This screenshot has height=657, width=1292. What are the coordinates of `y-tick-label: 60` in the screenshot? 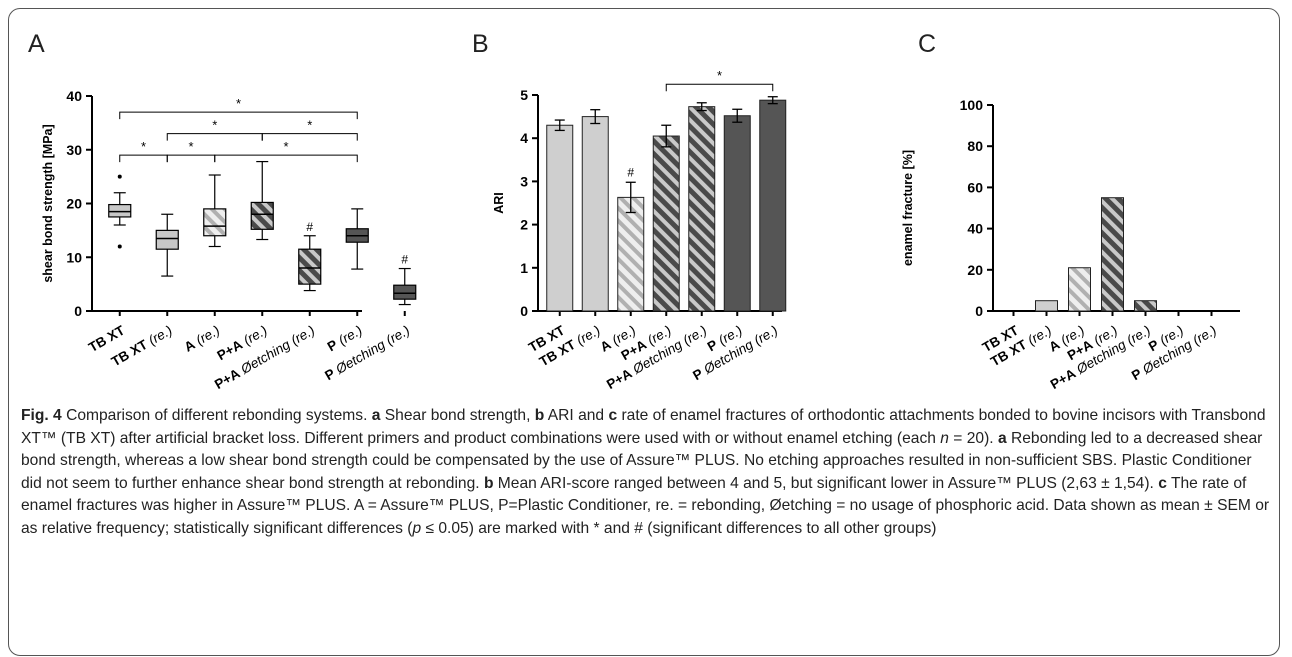 It's located at (975, 187).